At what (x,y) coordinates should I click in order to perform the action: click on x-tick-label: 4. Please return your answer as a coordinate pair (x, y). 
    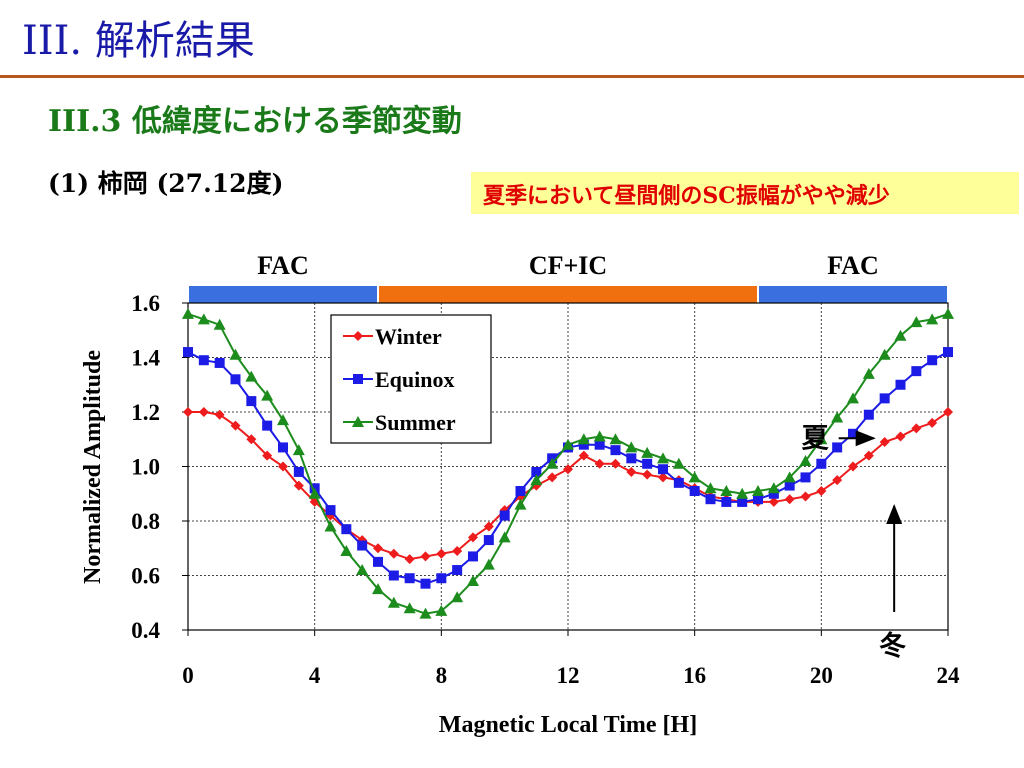
    Looking at the image, I should click on (315, 675).